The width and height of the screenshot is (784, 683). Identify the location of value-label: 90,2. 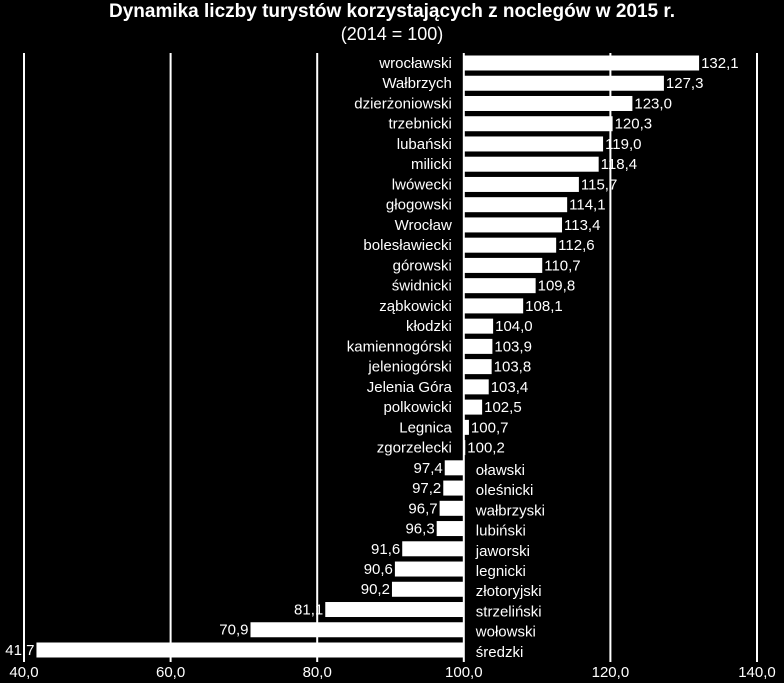
(375, 589).